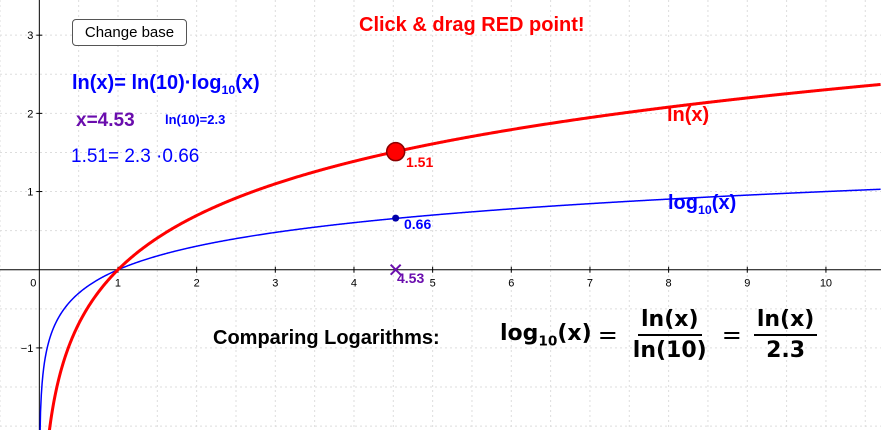 The image size is (881, 430). What do you see at coordinates (228, 90) in the screenshot?
I see `identity-sub: 10` at bounding box center [228, 90].